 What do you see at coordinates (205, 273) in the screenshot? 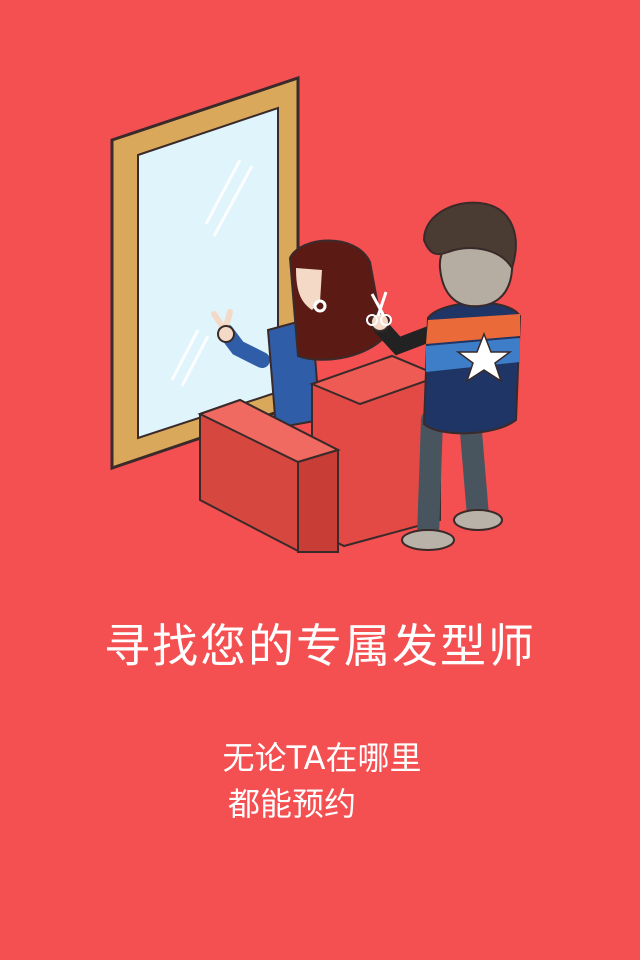
I see `mirror` at bounding box center [205, 273].